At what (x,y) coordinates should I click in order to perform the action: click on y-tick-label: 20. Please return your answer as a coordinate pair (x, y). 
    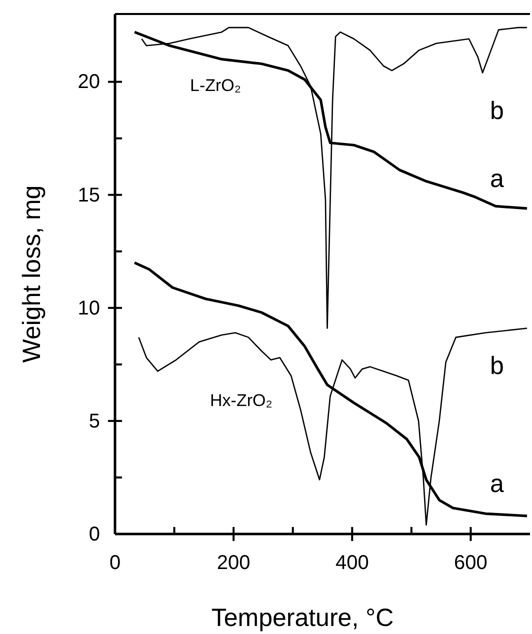
    Looking at the image, I should click on (89, 82).